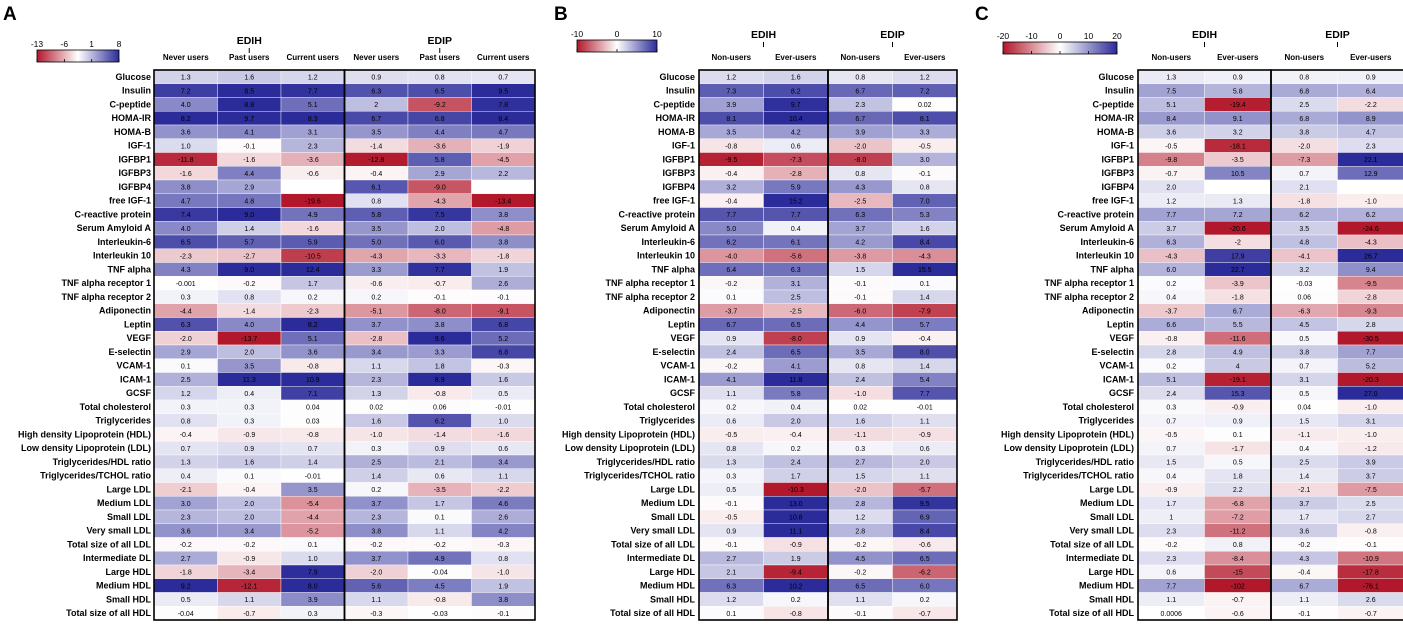  Describe the element at coordinates (65, 44) in the screenshot. I see `colorbar-tick-a-1: -6` at that location.